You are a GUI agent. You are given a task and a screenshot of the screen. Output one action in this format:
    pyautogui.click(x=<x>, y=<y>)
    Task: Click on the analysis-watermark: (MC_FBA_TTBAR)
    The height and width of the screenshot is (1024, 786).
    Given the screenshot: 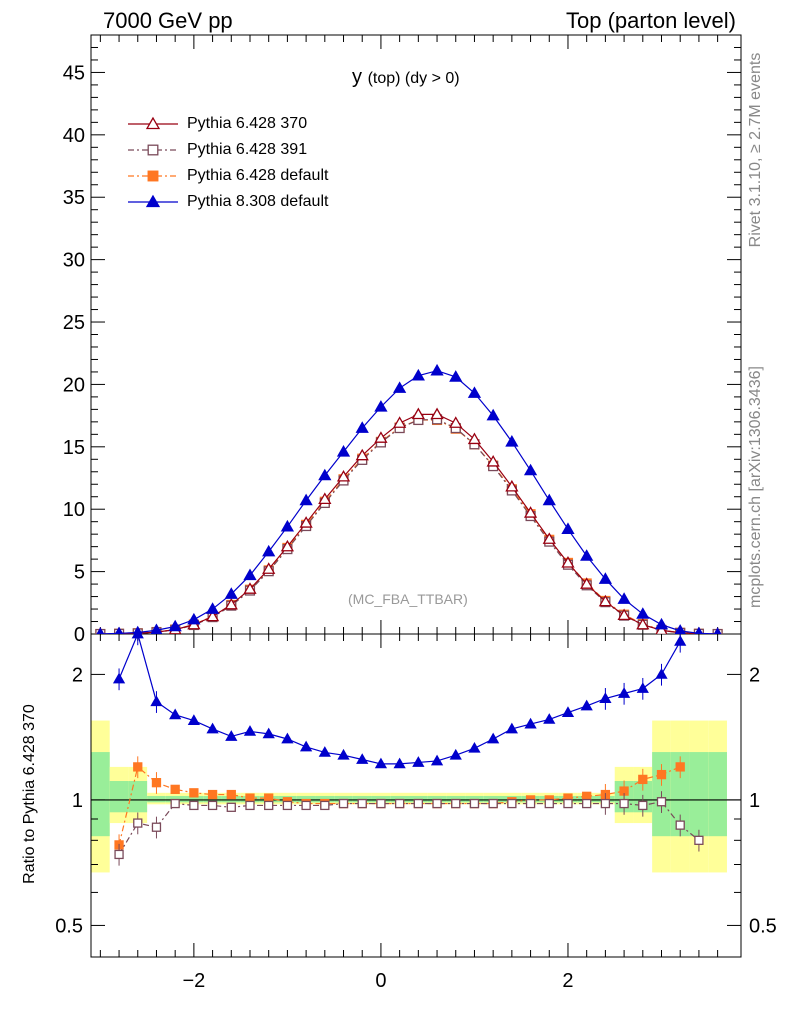 What is the action you would take?
    pyautogui.click(x=408, y=599)
    